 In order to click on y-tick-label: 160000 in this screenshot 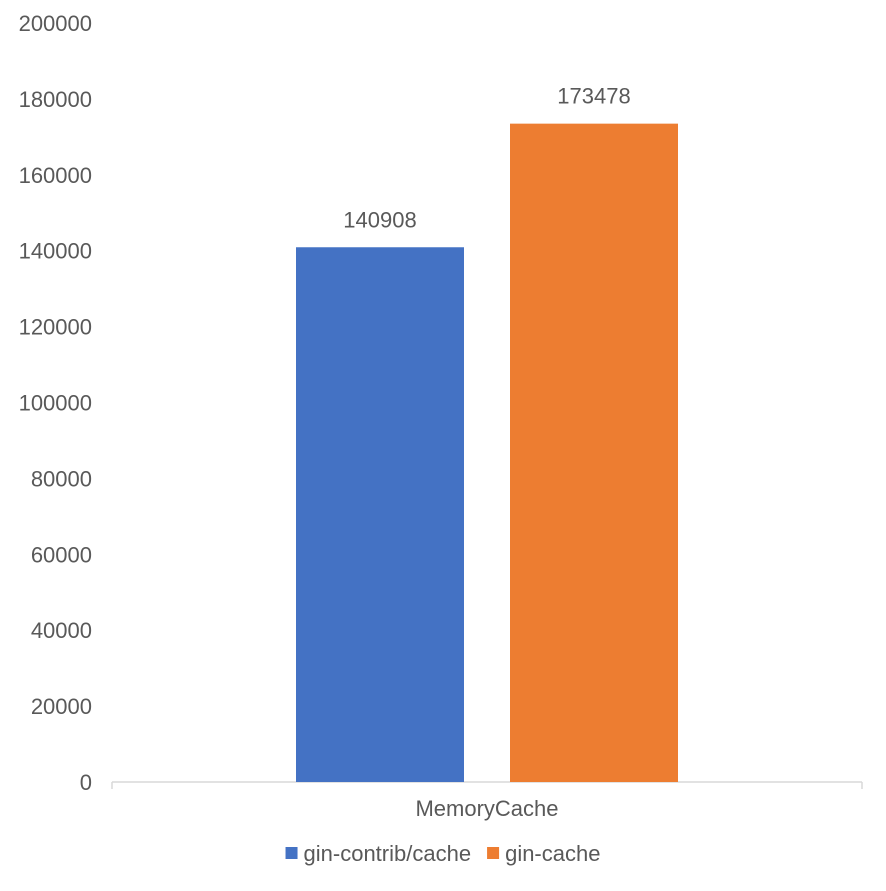, I will do `click(55, 175)`.